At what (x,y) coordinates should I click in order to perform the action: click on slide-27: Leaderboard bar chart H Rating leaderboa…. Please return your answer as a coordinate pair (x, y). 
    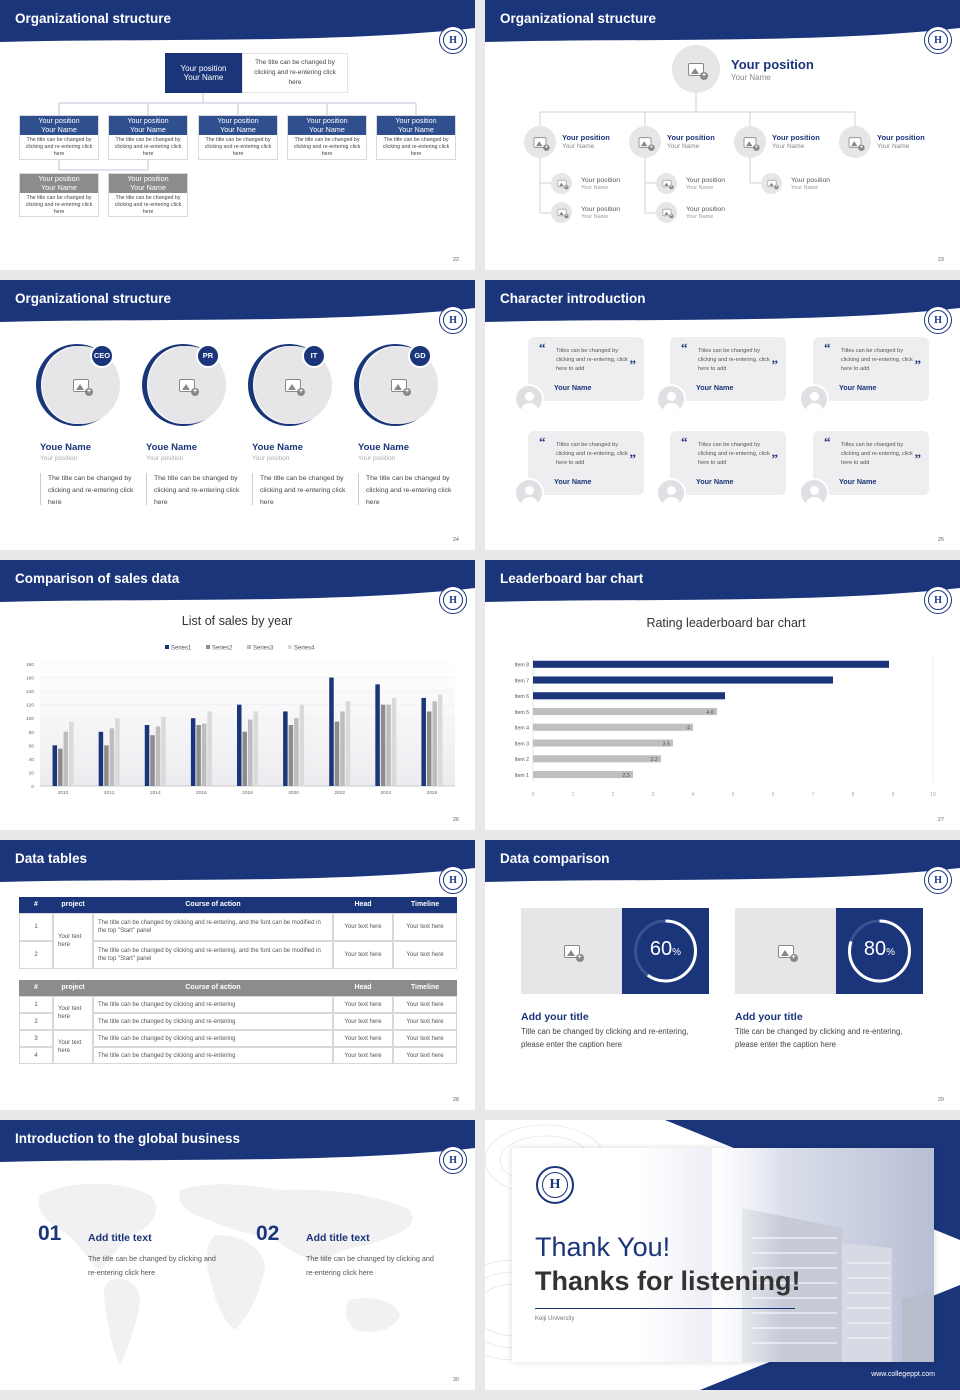
    Looking at the image, I should click on (722, 695).